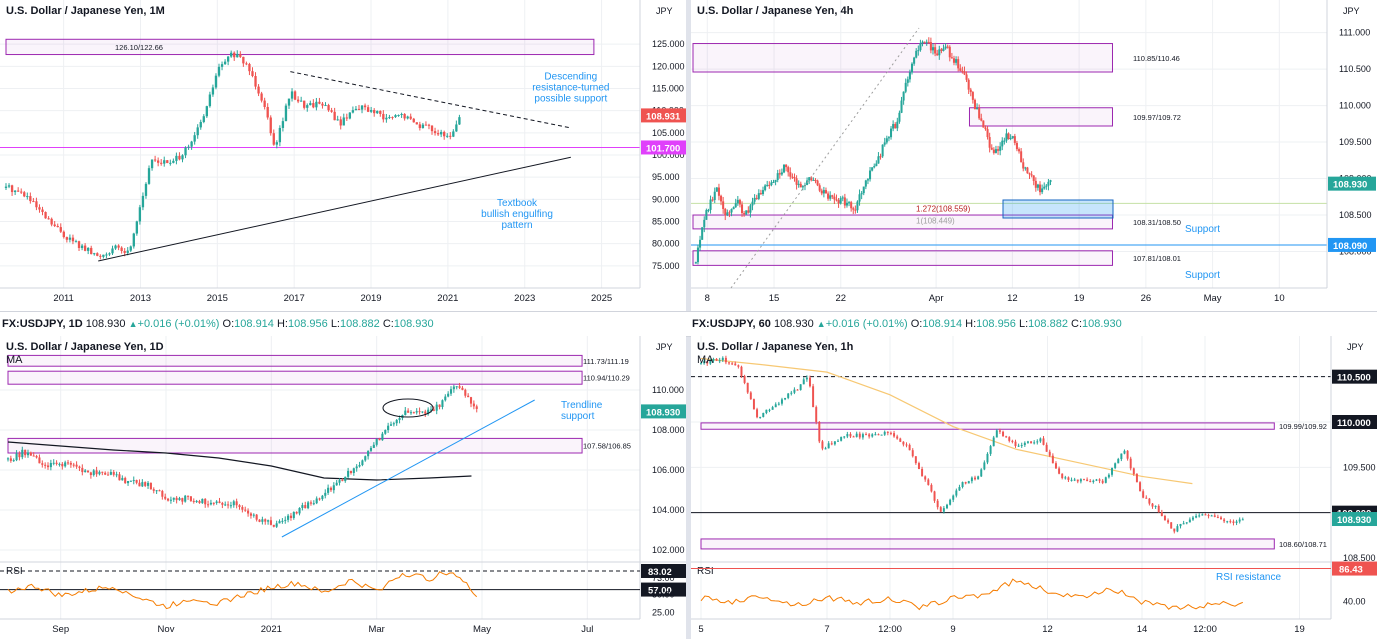  I want to click on last-price: 108.930, so click(105, 324).